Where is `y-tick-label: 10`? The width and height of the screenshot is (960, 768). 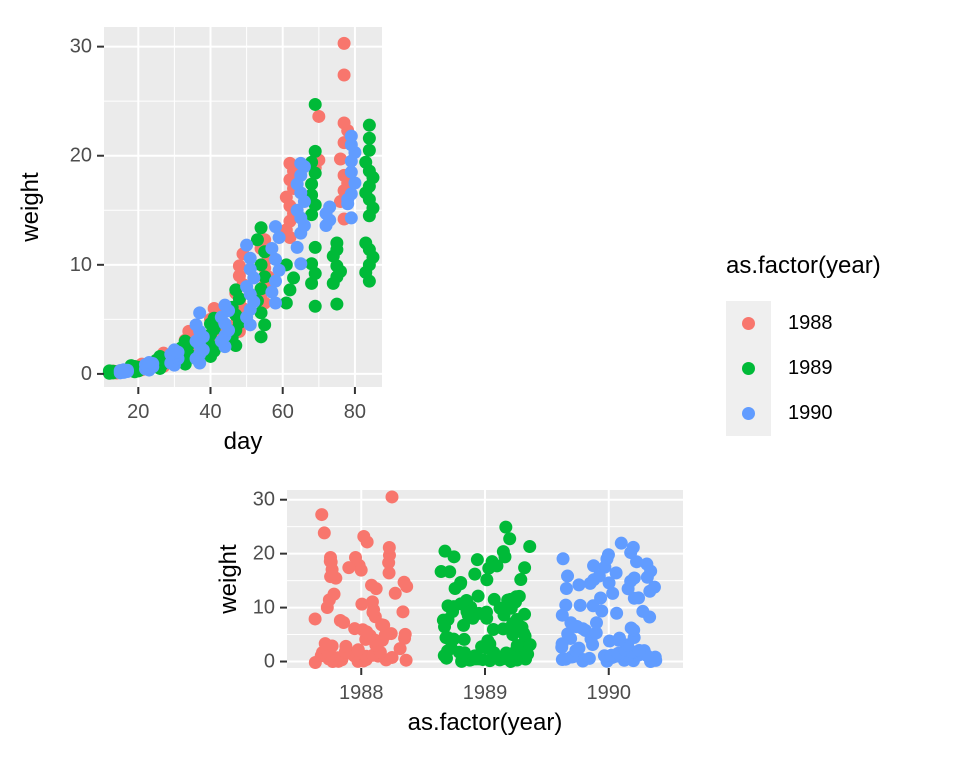 y-tick-label: 10 is located at coordinates (81, 265).